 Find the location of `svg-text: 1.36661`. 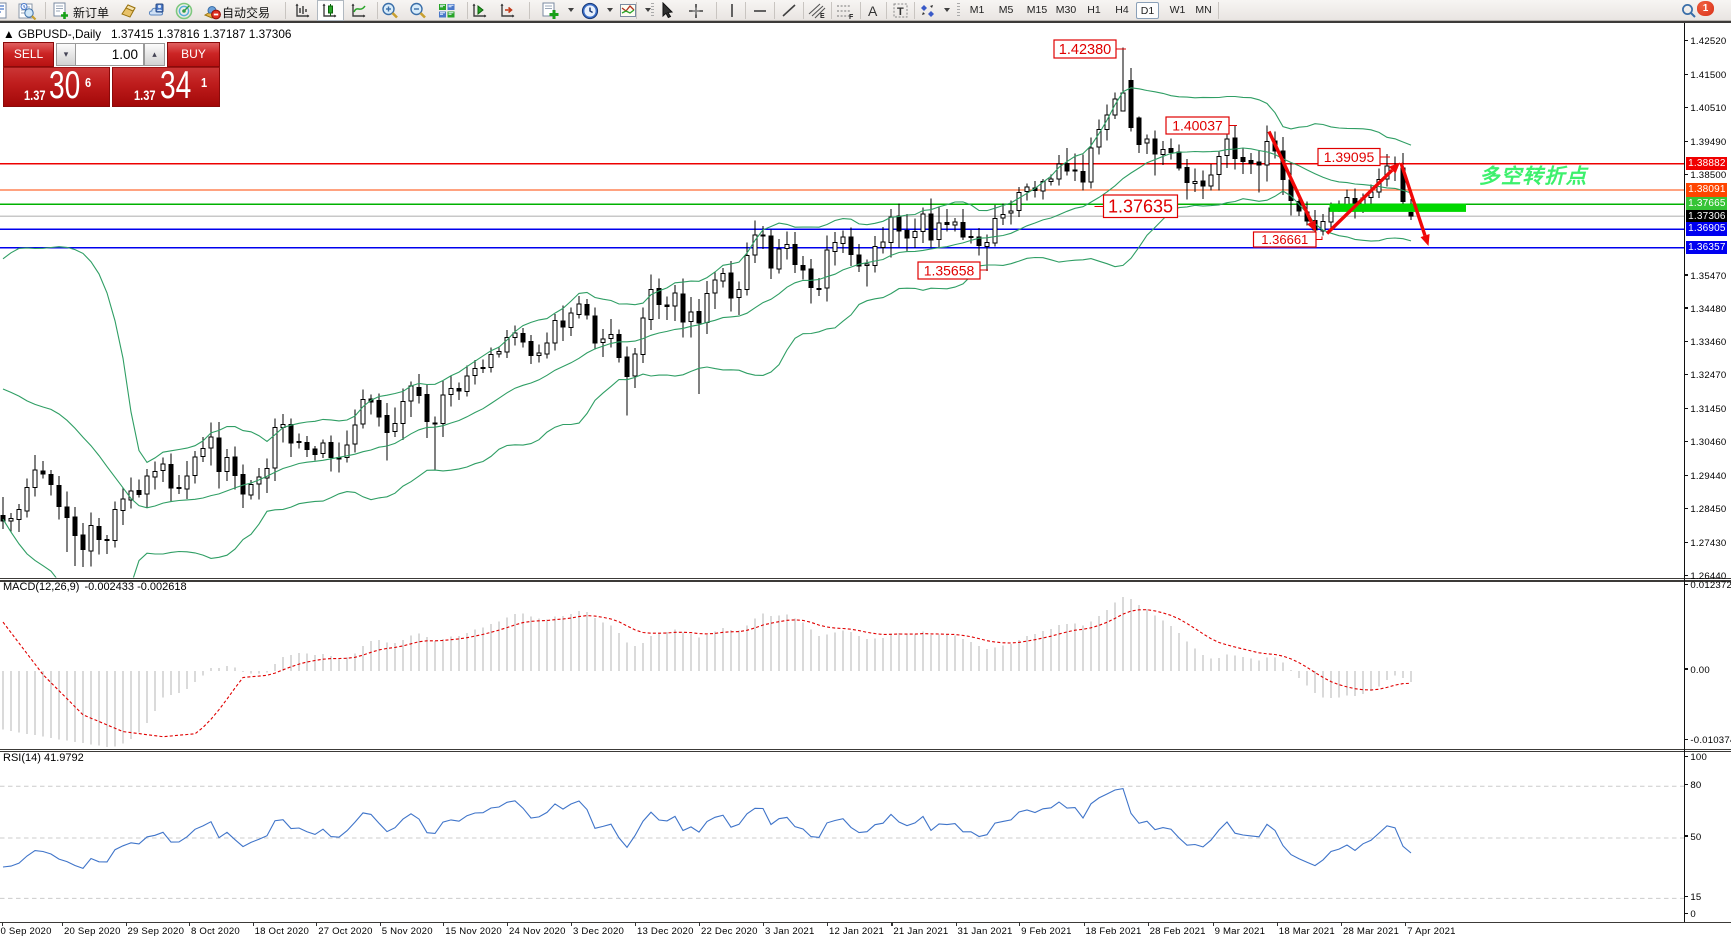

svg-text: 1.36661 is located at coordinates (1284, 239).